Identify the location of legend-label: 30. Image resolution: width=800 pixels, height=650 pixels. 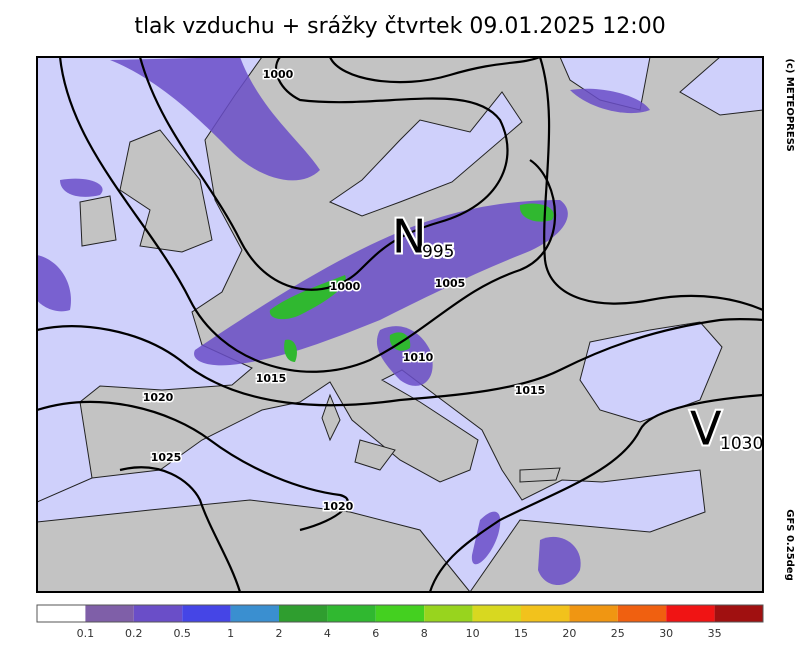
(666, 633).